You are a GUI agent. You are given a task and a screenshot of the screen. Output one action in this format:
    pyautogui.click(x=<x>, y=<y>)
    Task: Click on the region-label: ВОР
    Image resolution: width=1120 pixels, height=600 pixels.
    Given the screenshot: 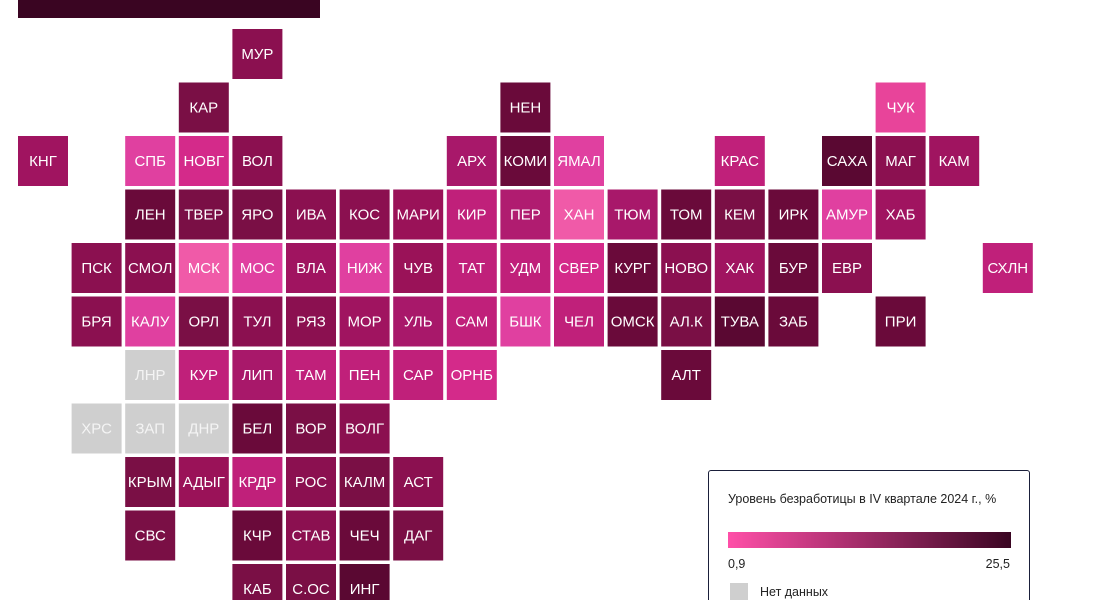 What is the action you would take?
    pyautogui.click(x=310, y=428)
    